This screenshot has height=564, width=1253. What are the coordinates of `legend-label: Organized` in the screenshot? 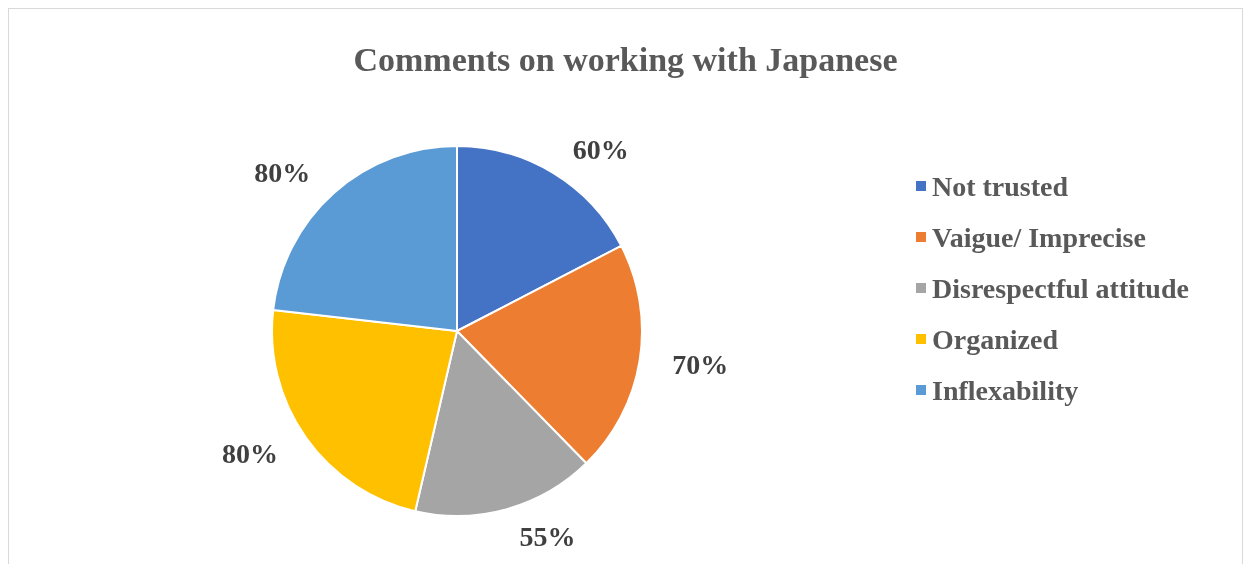 It's located at (995, 339).